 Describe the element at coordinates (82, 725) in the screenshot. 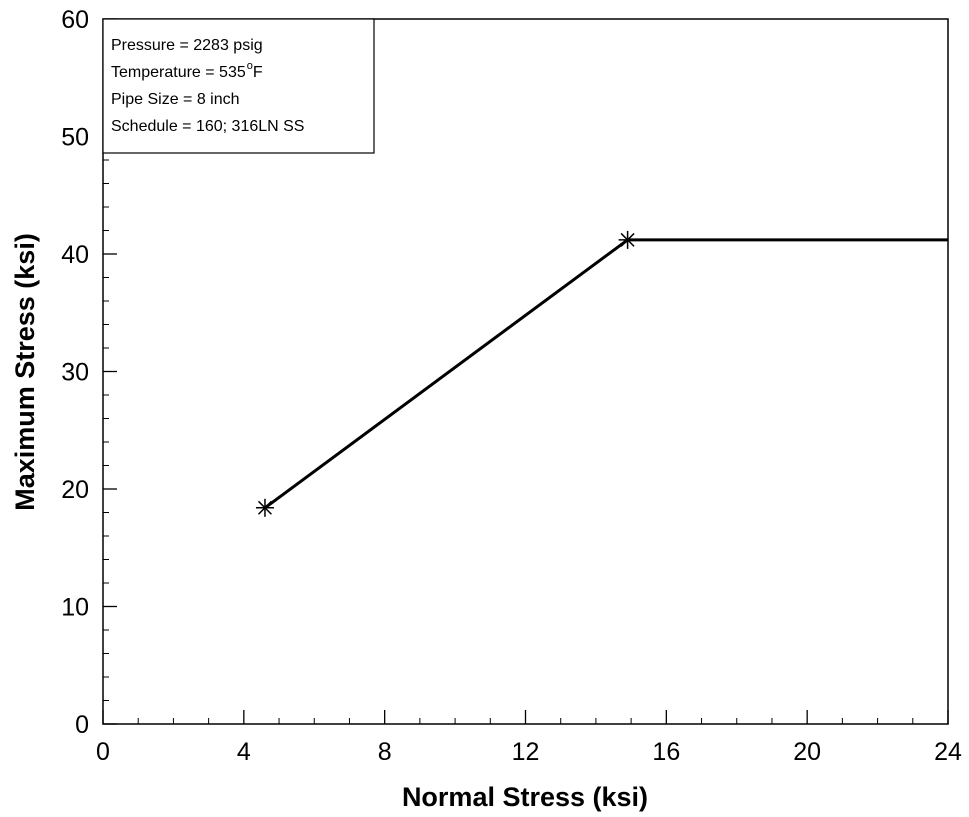

I see `y-tick-label: 0` at that location.